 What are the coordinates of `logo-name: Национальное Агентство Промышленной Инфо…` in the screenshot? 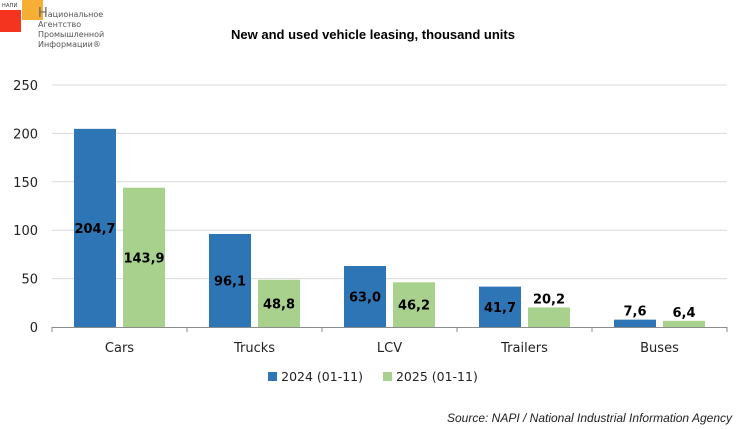 It's located at (71, 28).